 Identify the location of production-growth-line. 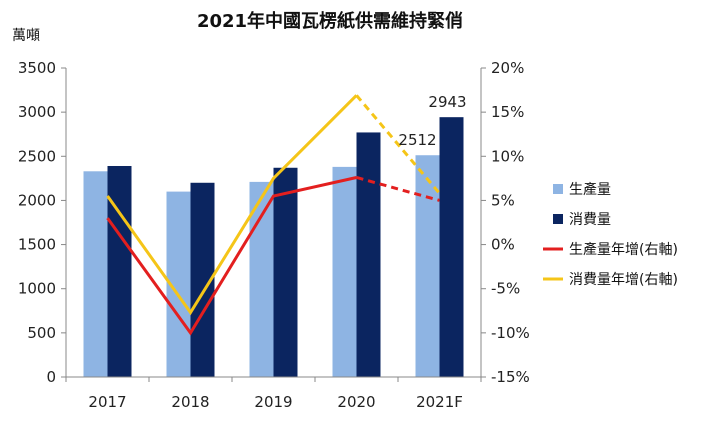
(231, 256).